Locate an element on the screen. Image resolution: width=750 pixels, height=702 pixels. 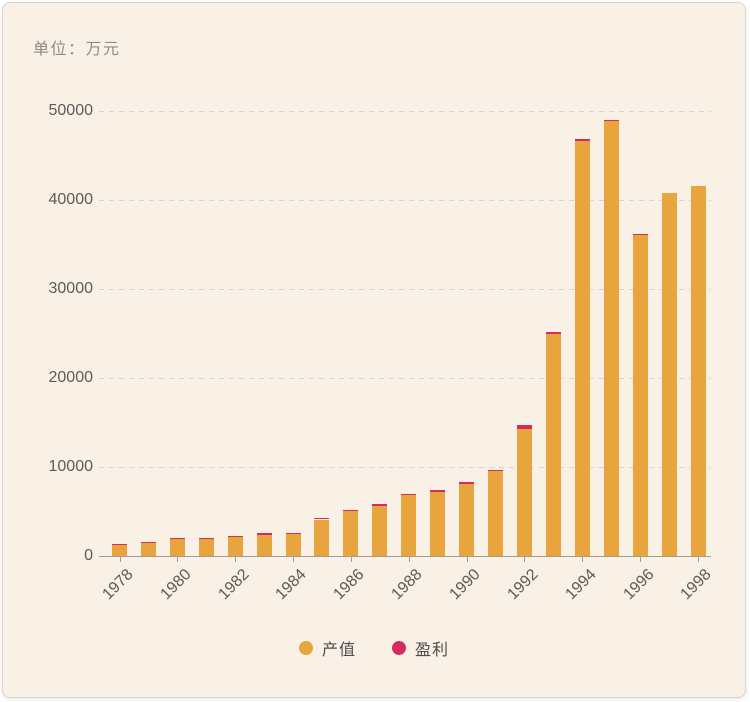
bar-1982-profit is located at coordinates (235, 536).